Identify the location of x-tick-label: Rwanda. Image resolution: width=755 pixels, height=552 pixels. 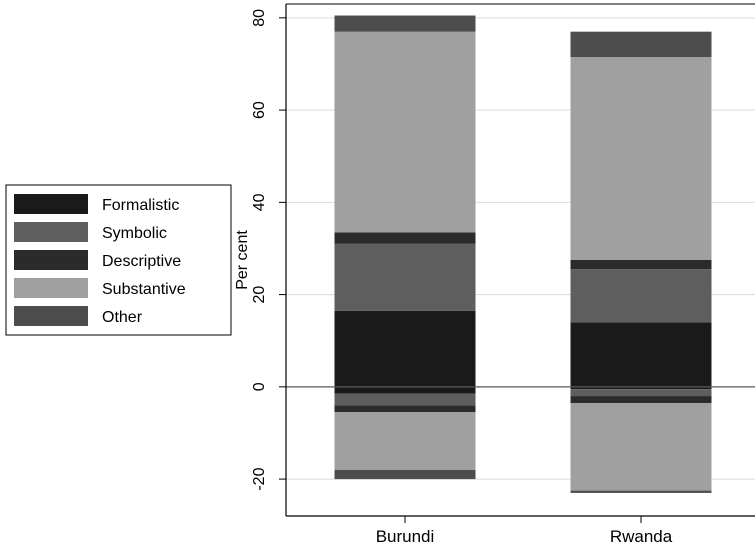
(641, 536).